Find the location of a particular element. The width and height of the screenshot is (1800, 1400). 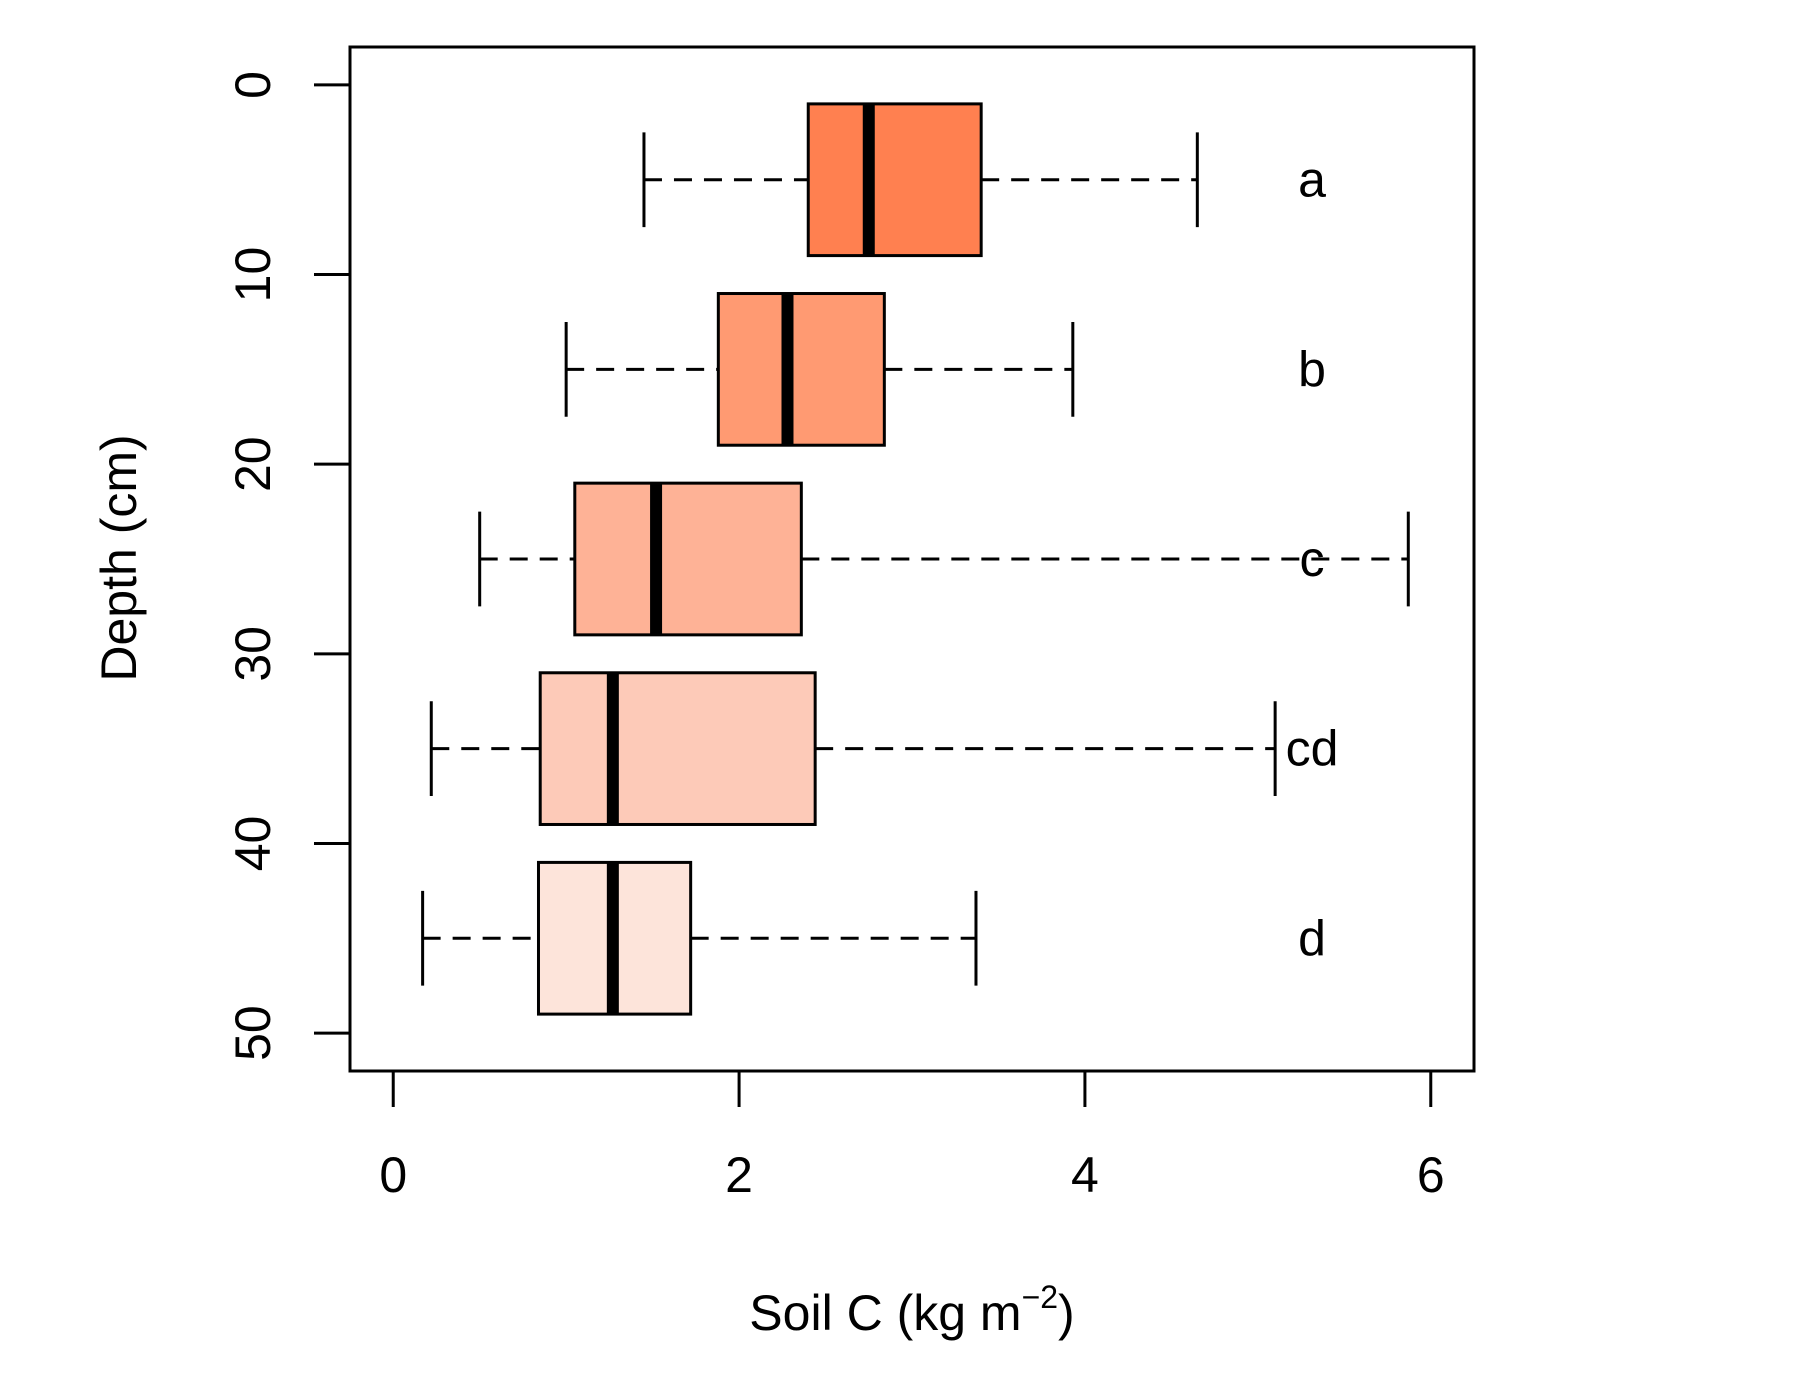

group-label-d: d is located at coordinates (1312, 938).